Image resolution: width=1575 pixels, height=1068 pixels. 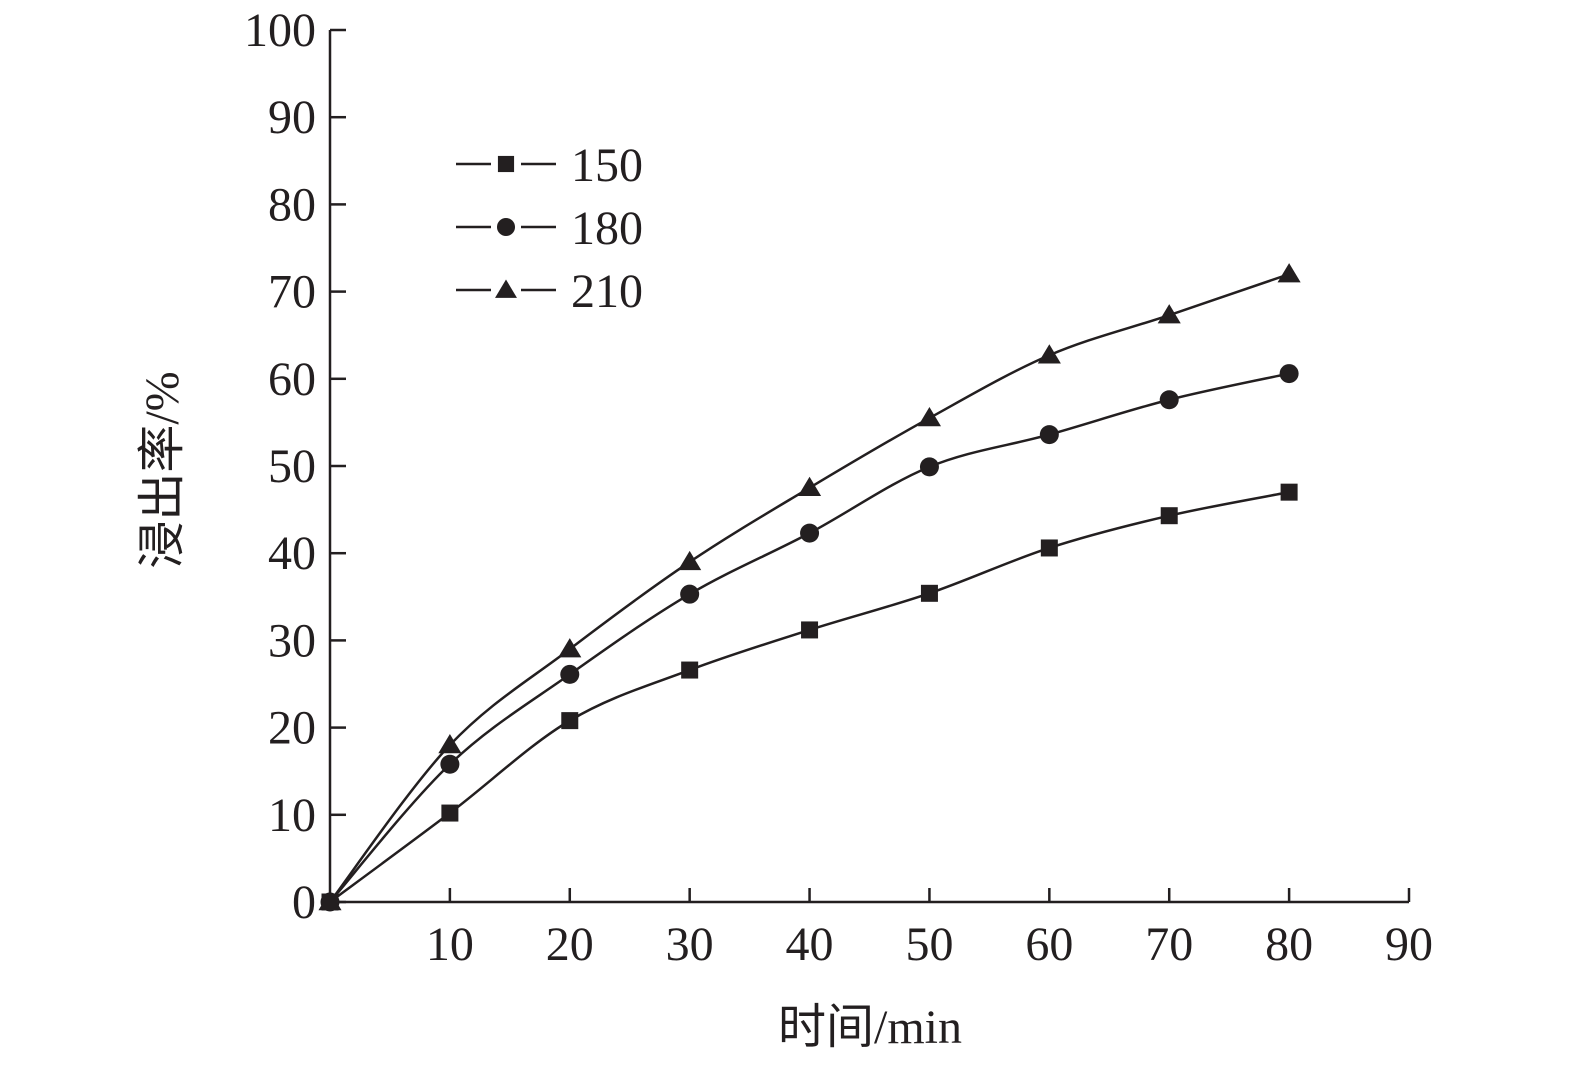 I want to click on legend: 150 180 210, so click(x=549, y=228).